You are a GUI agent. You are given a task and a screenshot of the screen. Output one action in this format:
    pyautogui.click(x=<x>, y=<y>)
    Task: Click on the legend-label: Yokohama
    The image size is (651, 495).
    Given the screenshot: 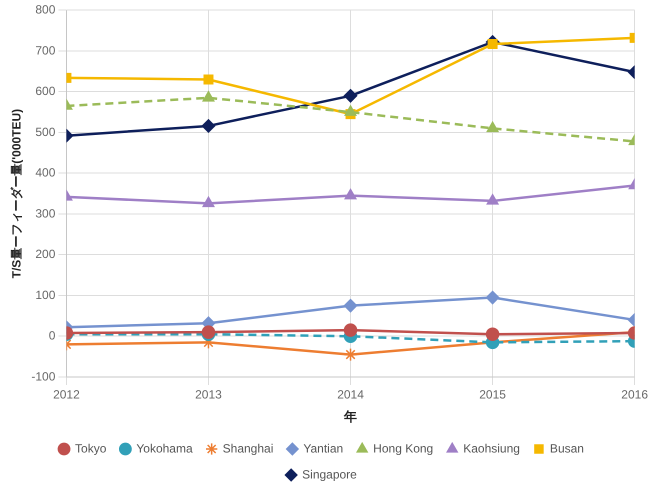 What is the action you would take?
    pyautogui.click(x=164, y=448)
    